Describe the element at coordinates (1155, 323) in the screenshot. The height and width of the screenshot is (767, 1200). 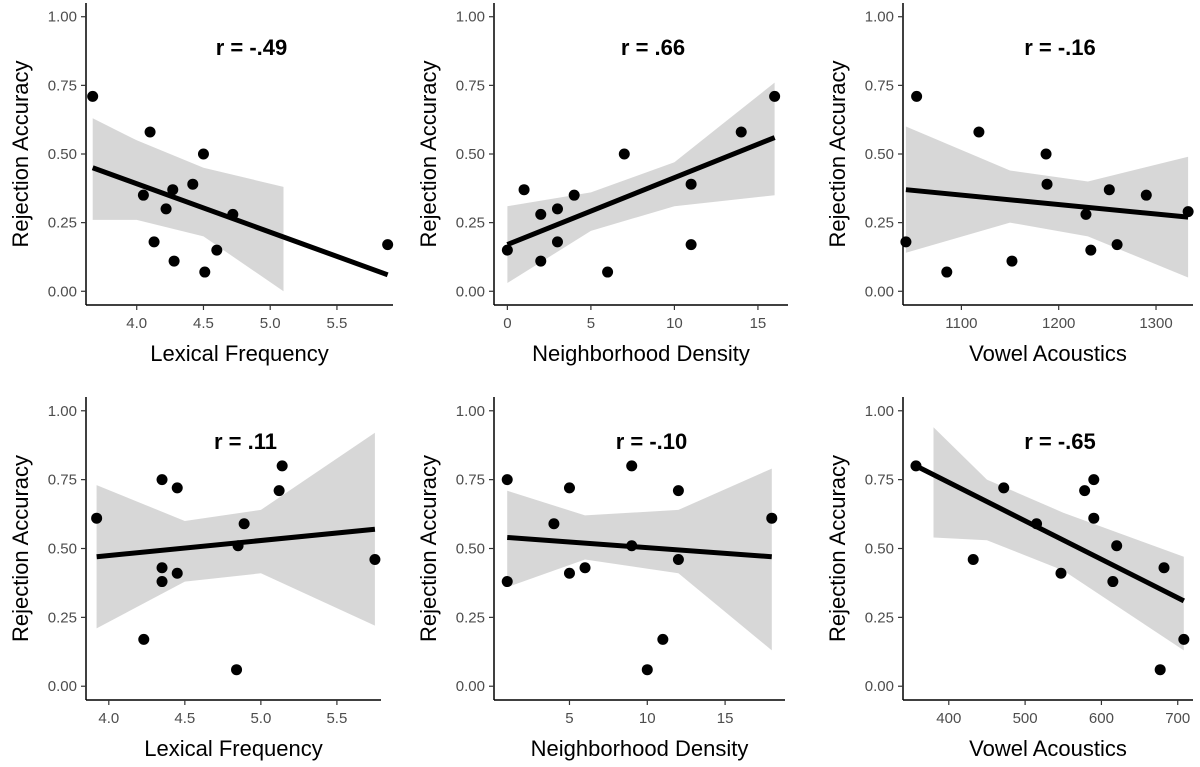
I see `x-tick-label: 1300` at that location.